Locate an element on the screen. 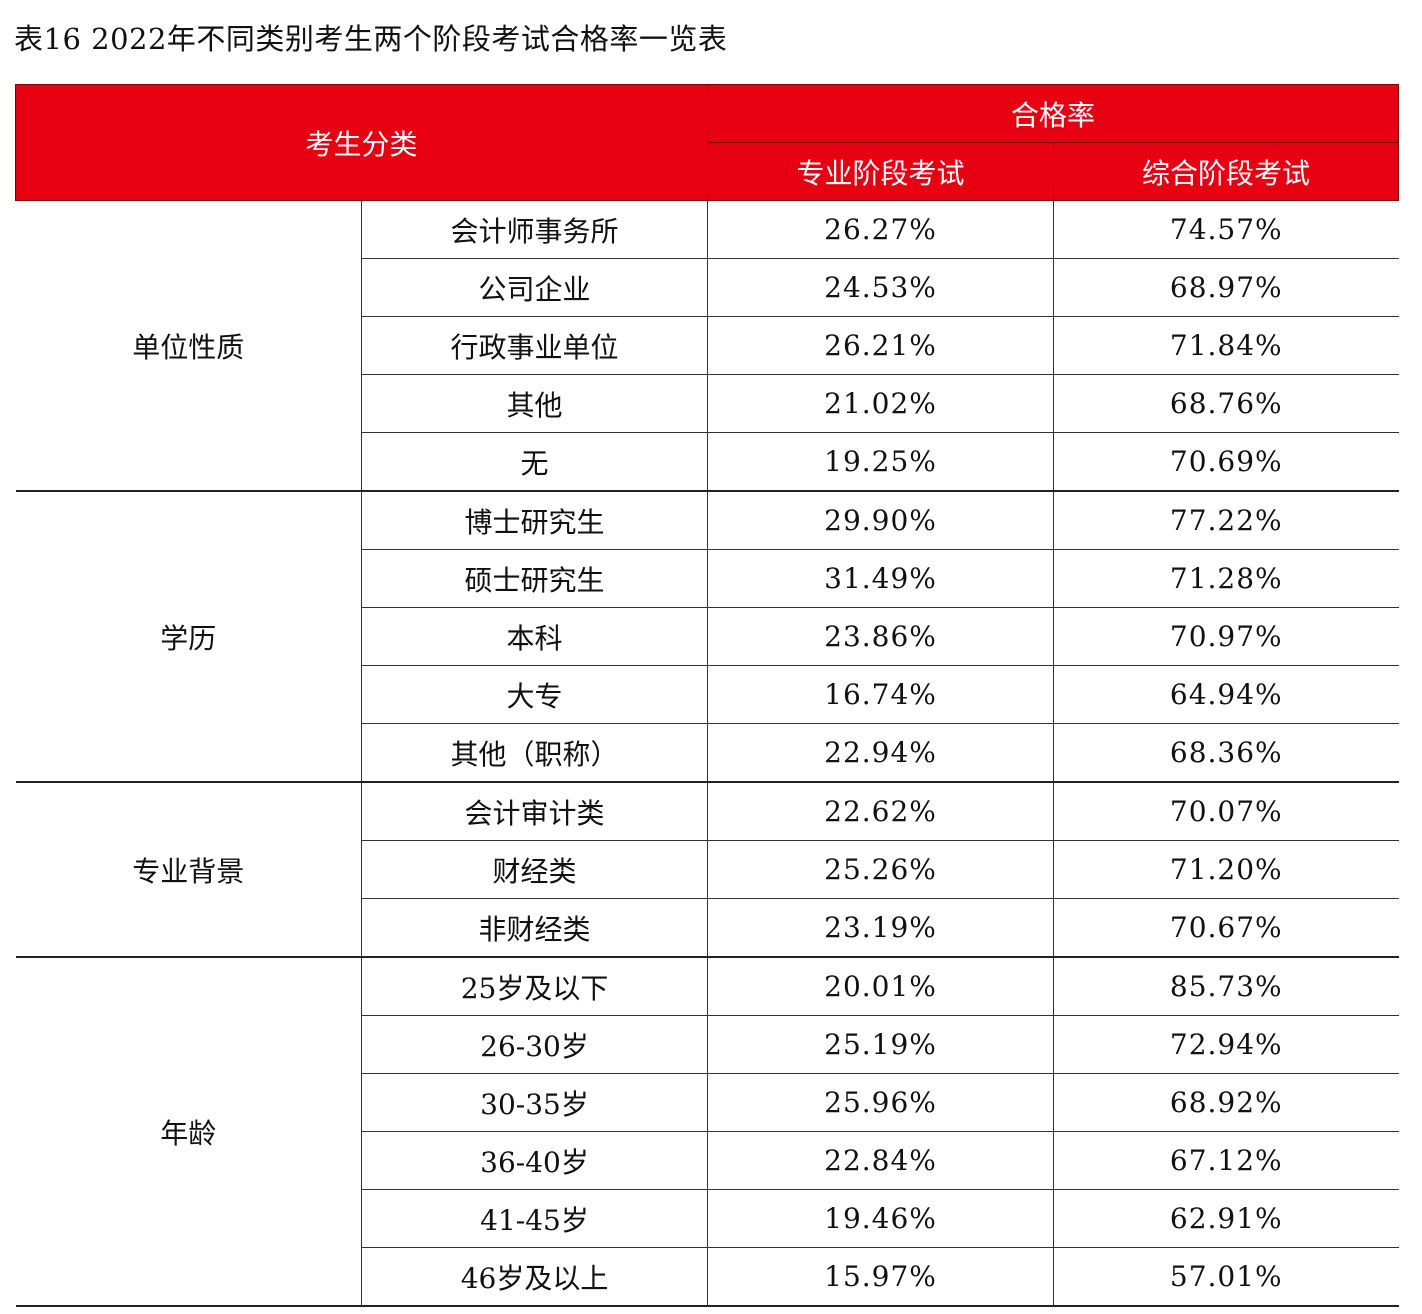  professional-rate: 25.19% is located at coordinates (880, 1044).